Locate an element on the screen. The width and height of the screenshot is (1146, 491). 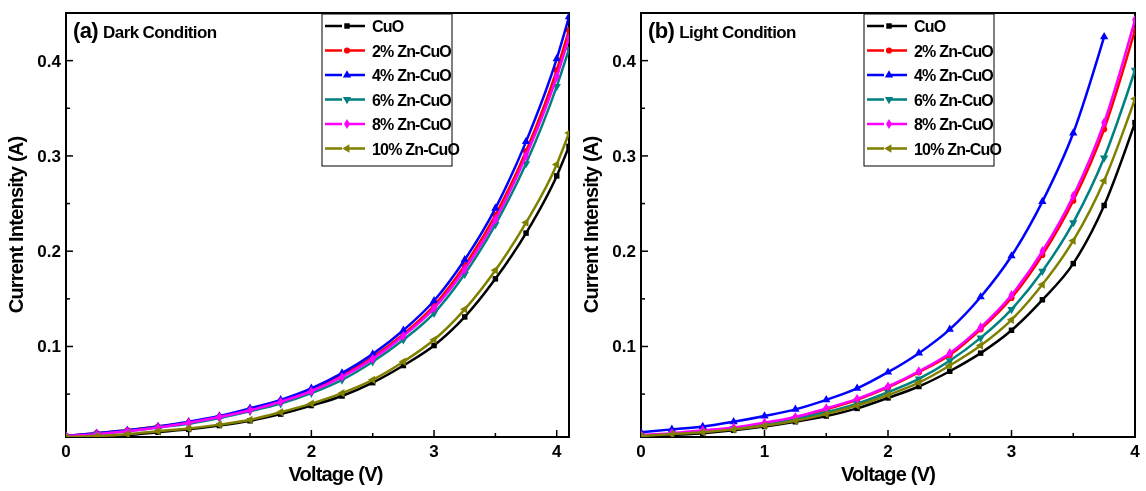
chart-title: (b) Light Condition is located at coordinates (722, 30).